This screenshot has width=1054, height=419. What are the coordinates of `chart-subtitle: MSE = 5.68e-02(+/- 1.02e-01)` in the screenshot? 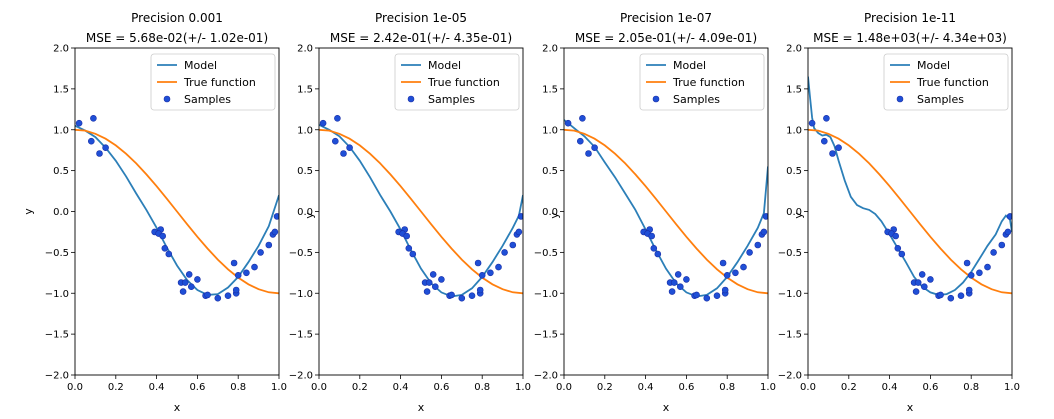 It's located at (177, 38).